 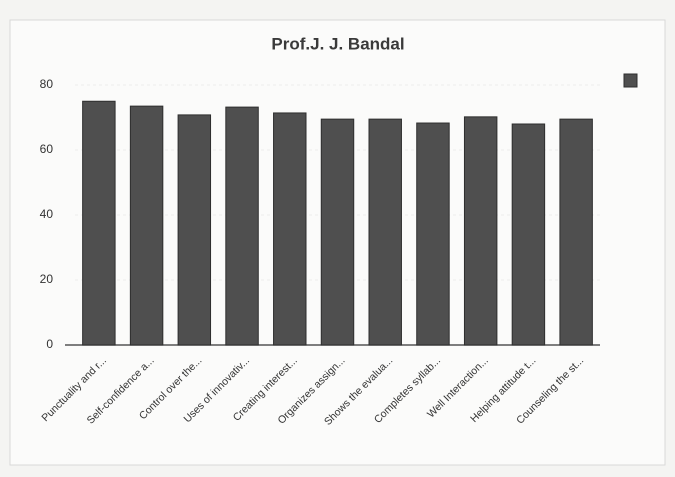 What do you see at coordinates (47, 214) in the screenshot?
I see `y-tick-label: 40` at bounding box center [47, 214].